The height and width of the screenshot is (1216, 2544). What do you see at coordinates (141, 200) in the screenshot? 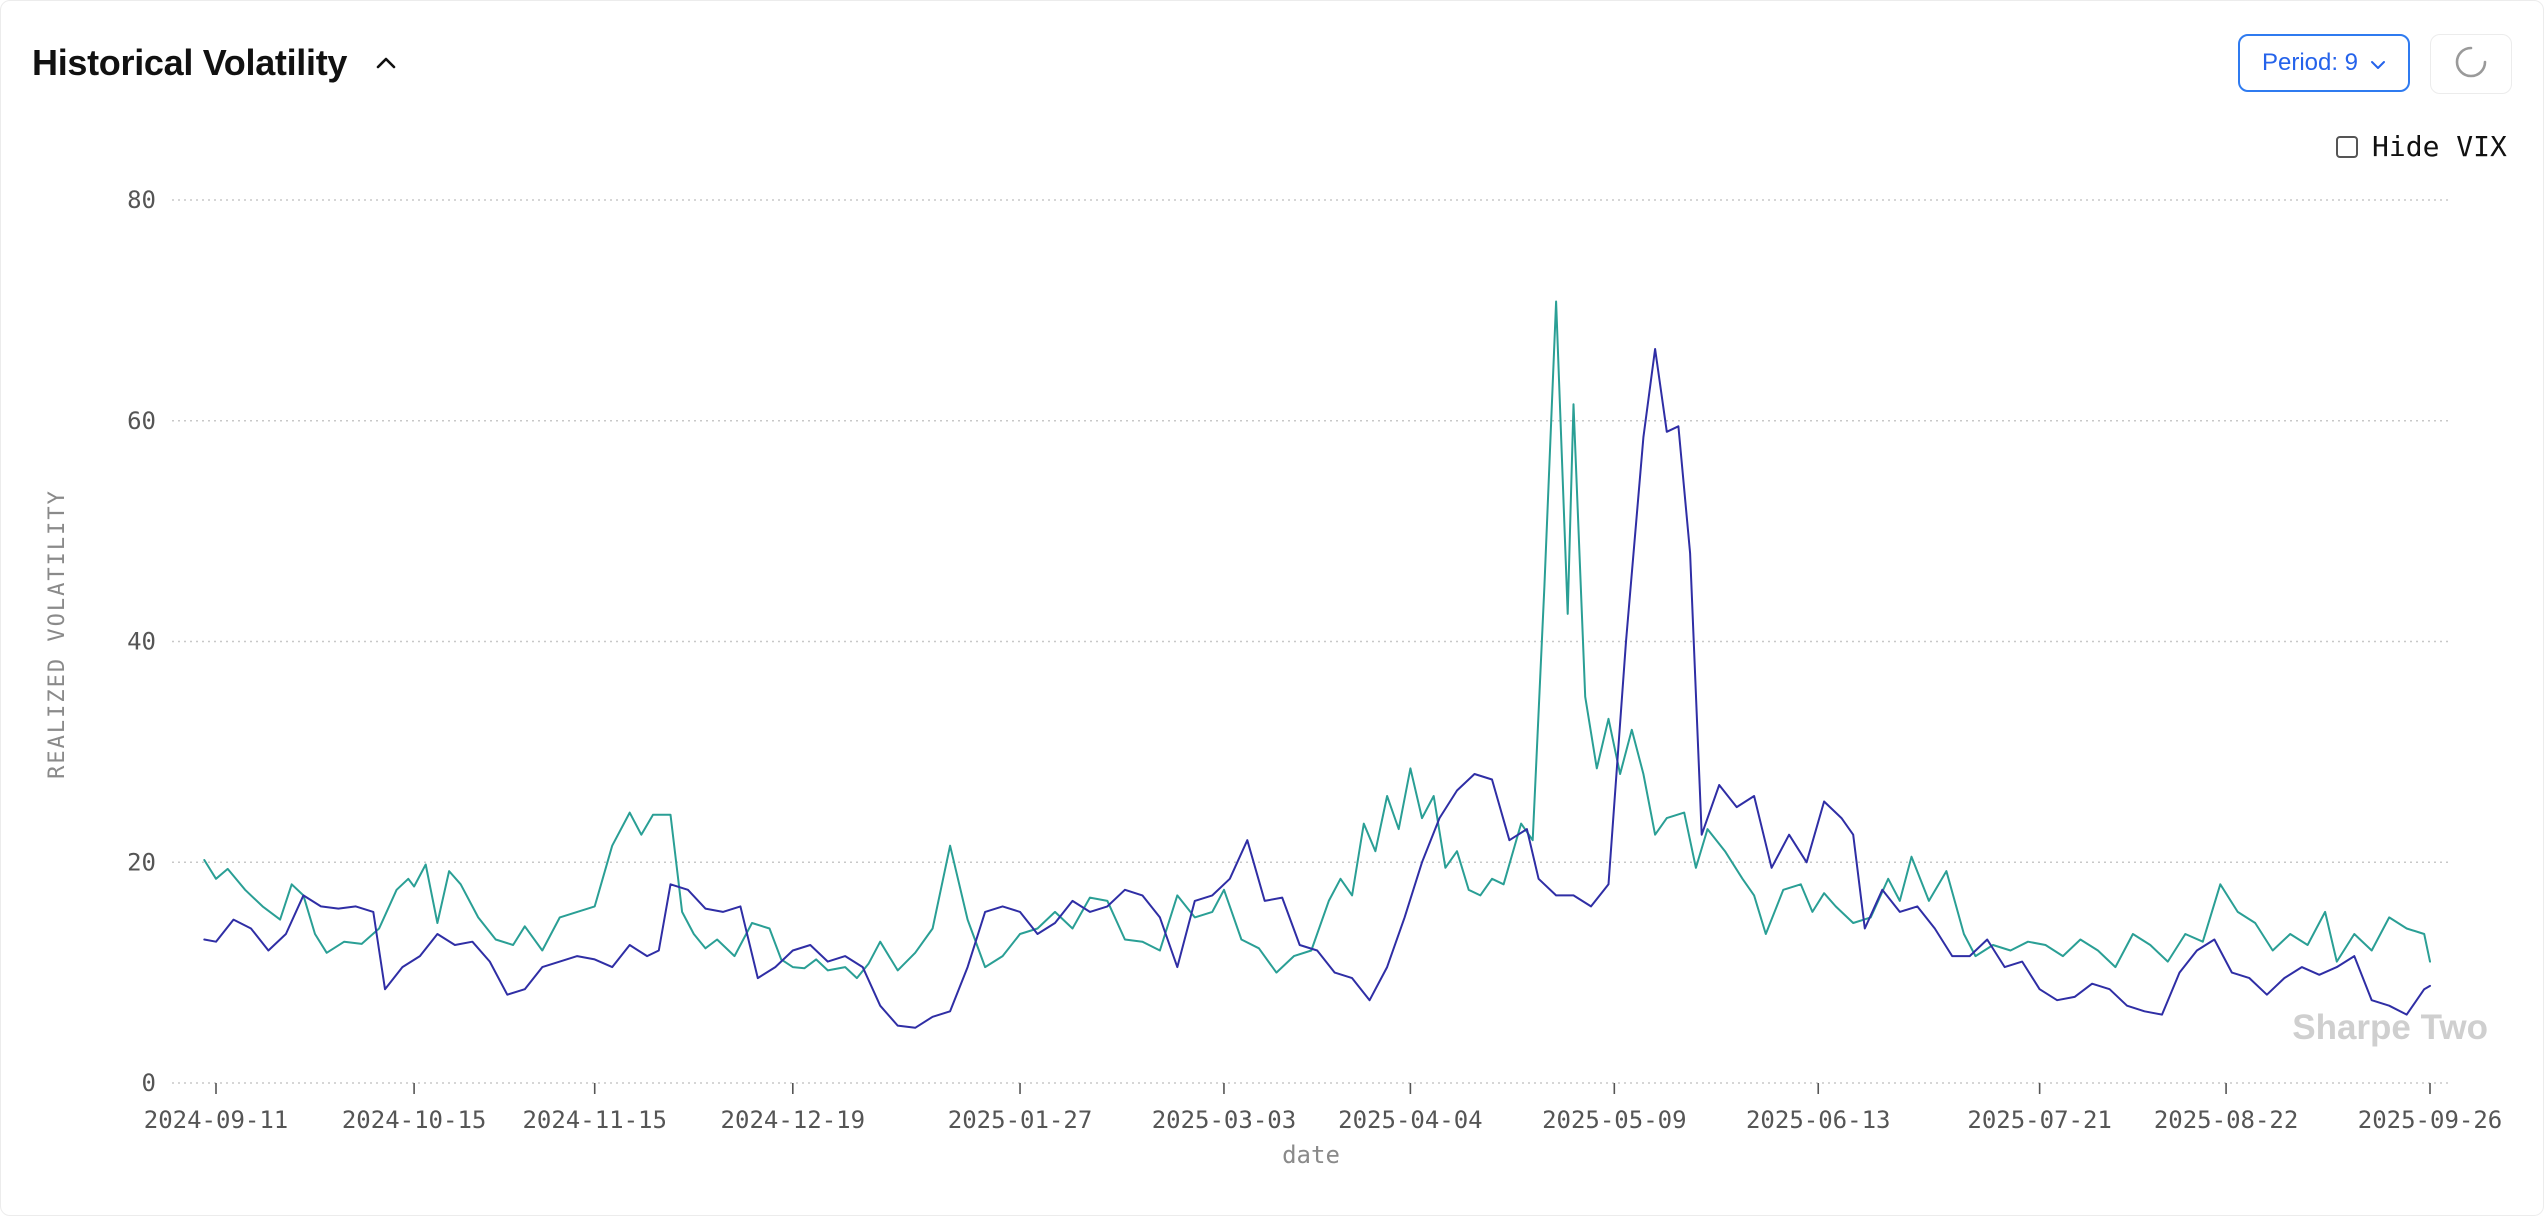
I see `y-tick-label: 80` at bounding box center [141, 200].